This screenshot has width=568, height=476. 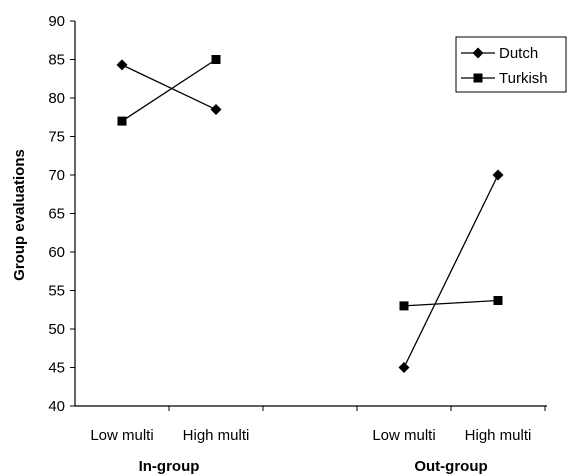 I want to click on y-tick-label: 80, so click(x=56, y=98).